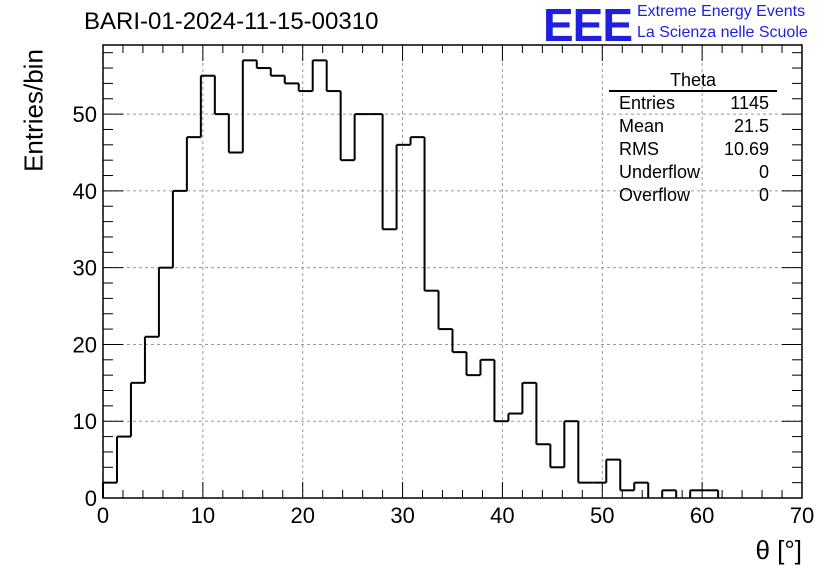 This screenshot has height=577, width=836. I want to click on x-tick-label: 20, so click(302, 515).